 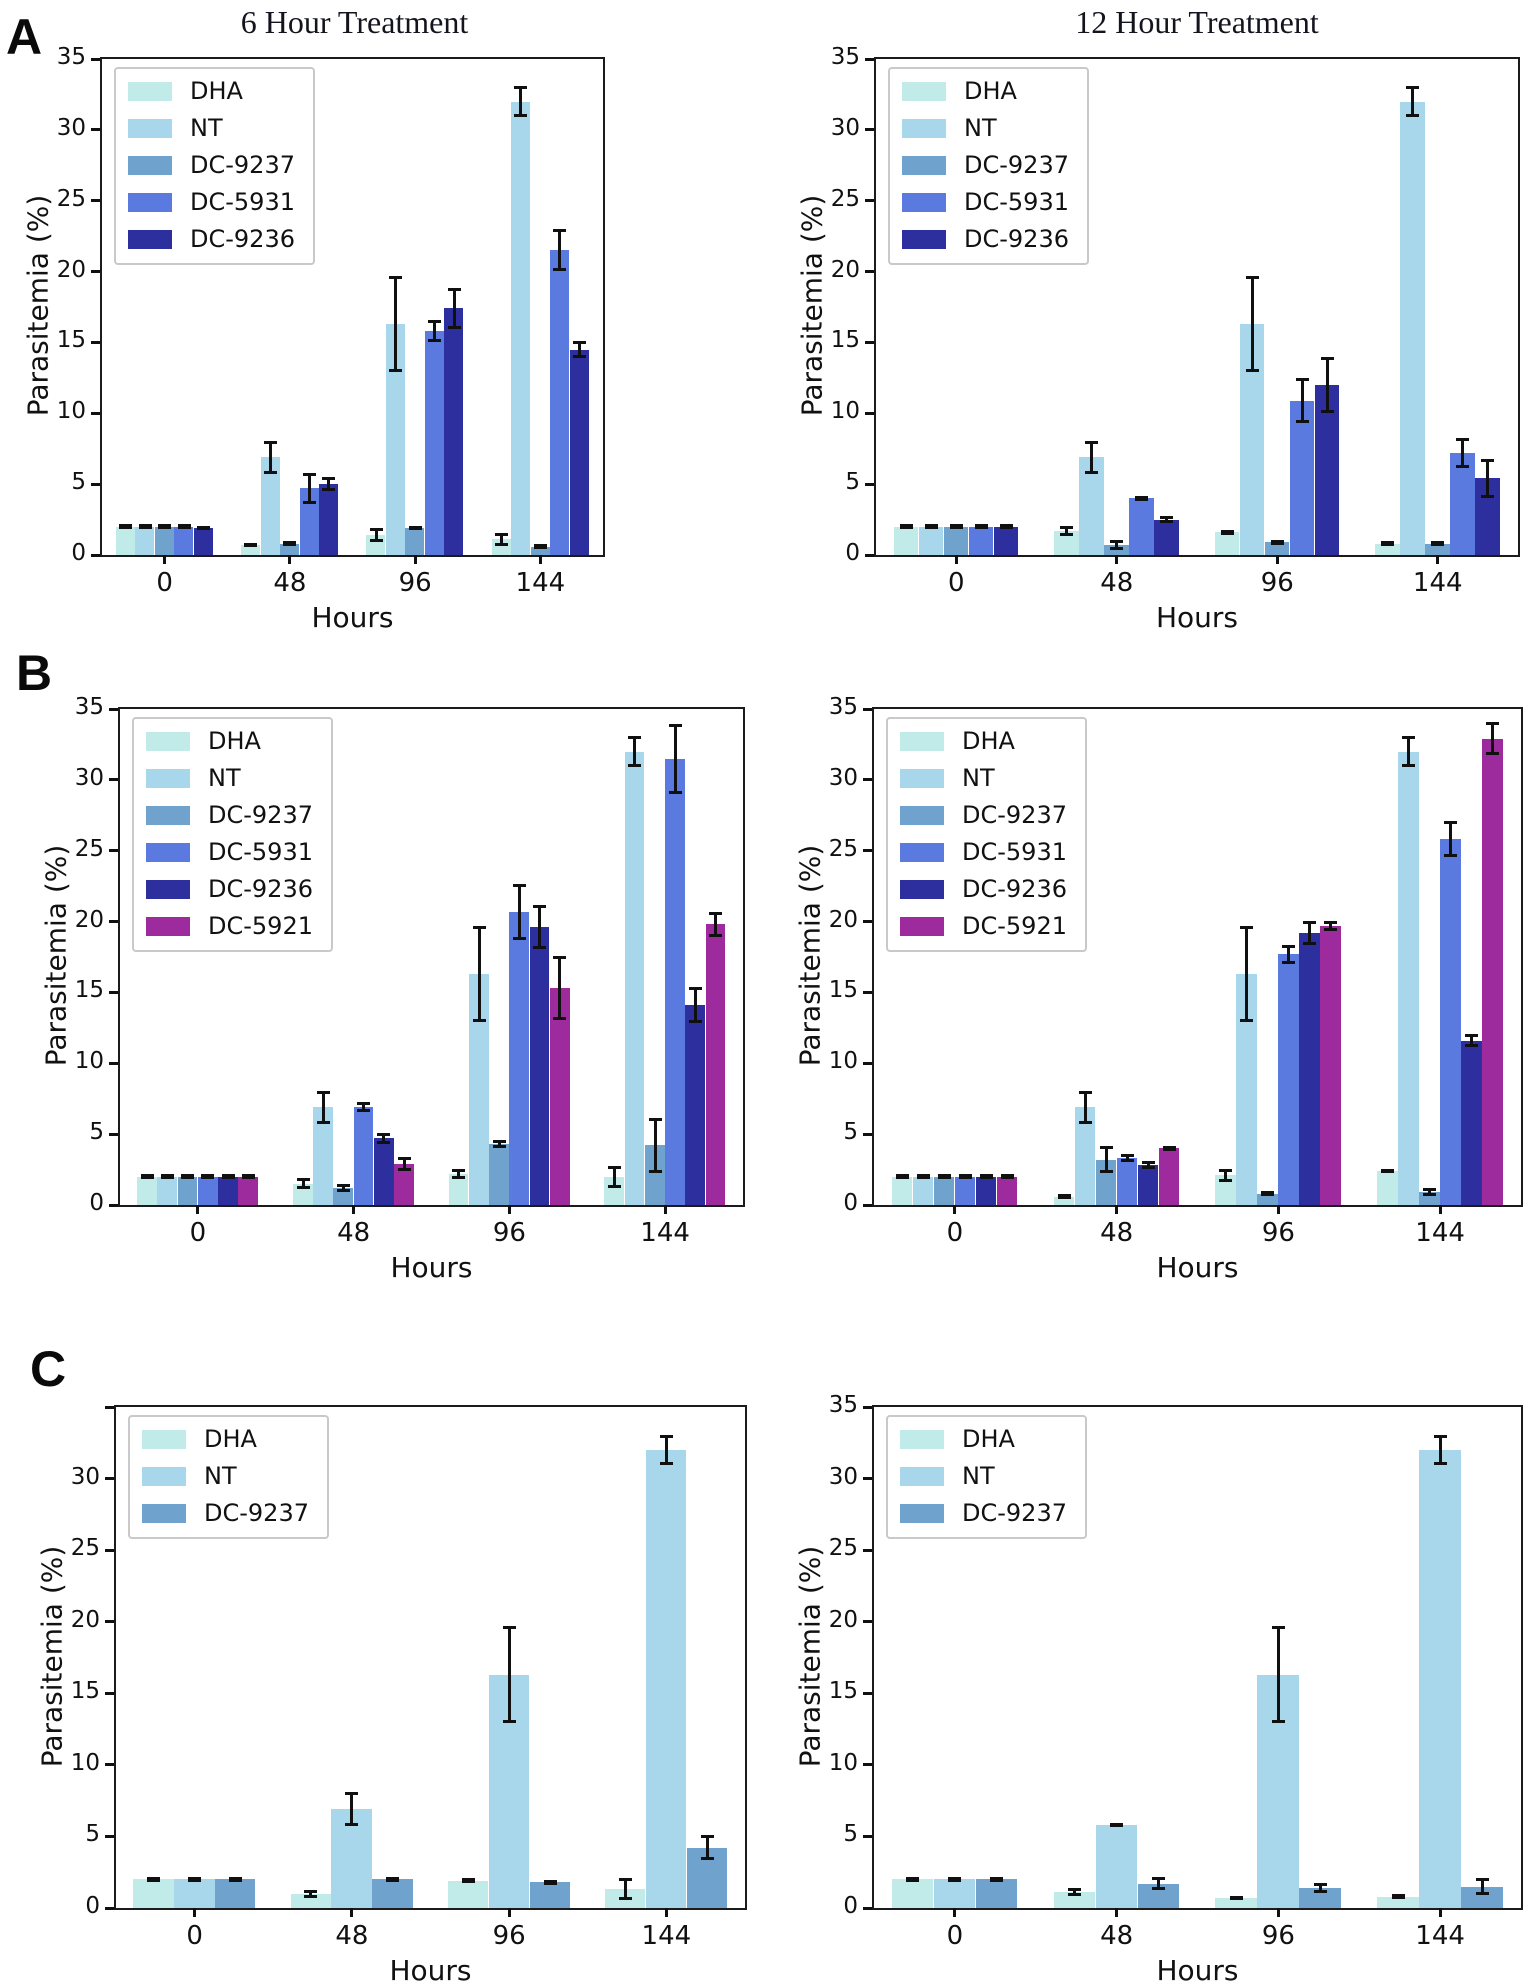 What do you see at coordinates (184, 540) in the screenshot?
I see `bar-DC-5931-0h` at bounding box center [184, 540].